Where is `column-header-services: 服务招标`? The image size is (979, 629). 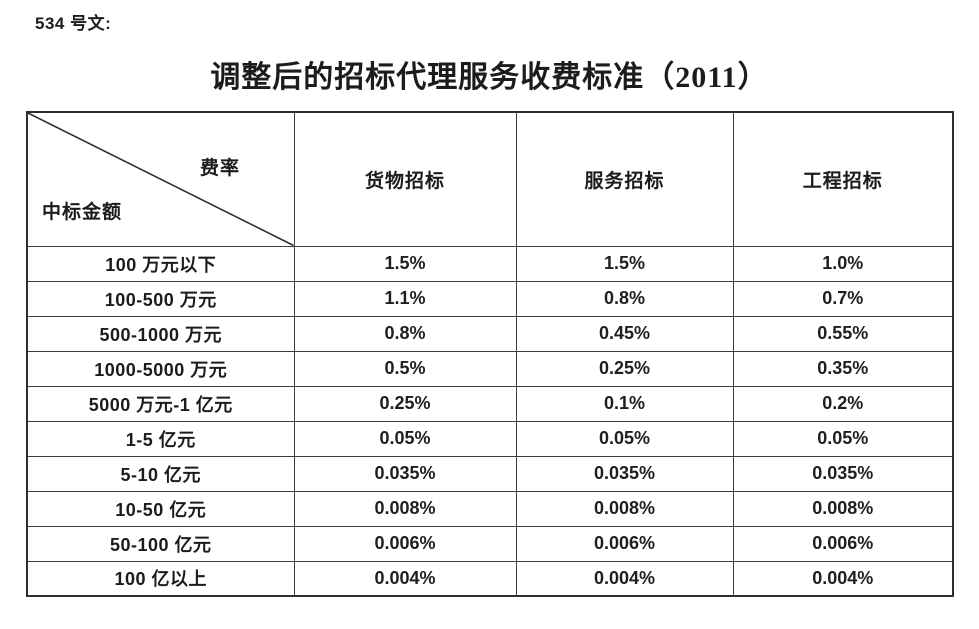
column-header-services: 服务招标 is located at coordinates (624, 179).